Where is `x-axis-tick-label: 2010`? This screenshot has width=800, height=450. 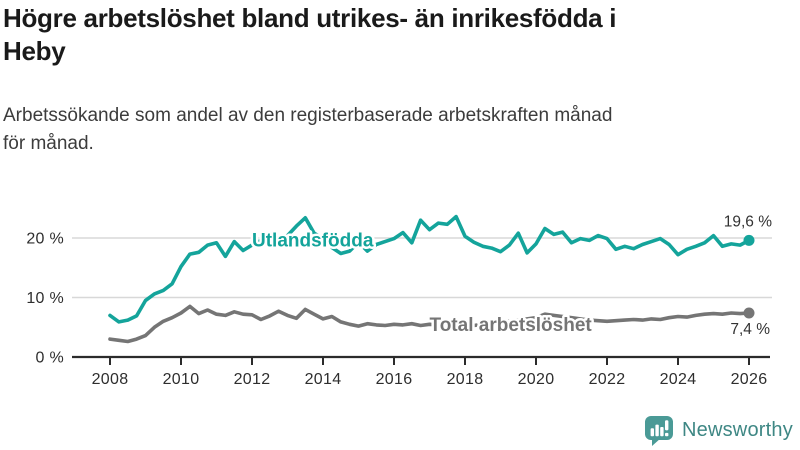
x-axis-tick-label: 2010 is located at coordinates (181, 379).